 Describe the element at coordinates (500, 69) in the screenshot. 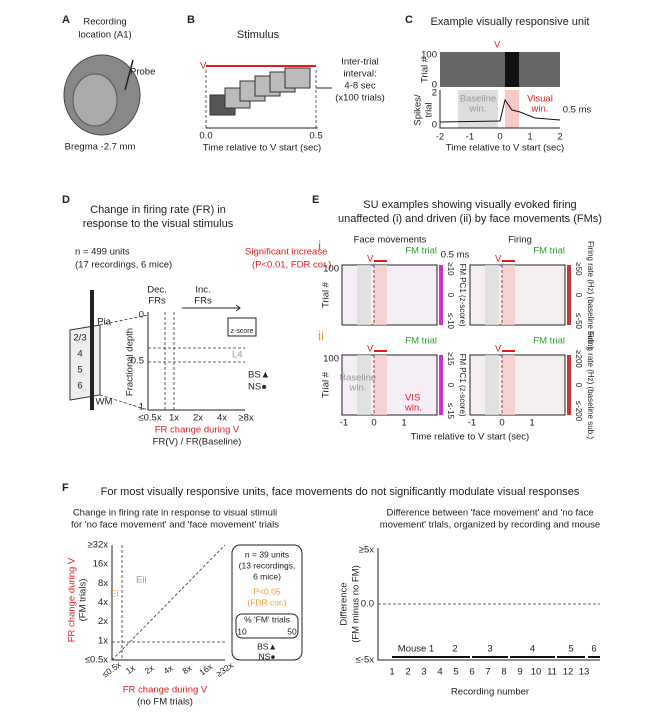

I see `raster` at that location.